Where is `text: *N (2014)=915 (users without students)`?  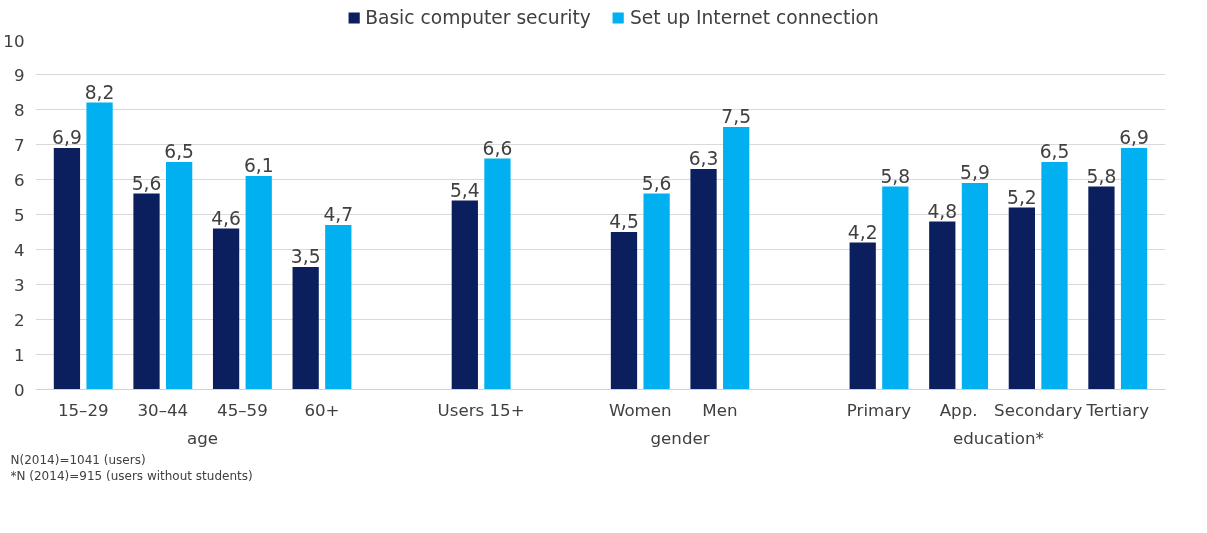 text: *N (2014)=915 (users without students) is located at coordinates (131, 475).